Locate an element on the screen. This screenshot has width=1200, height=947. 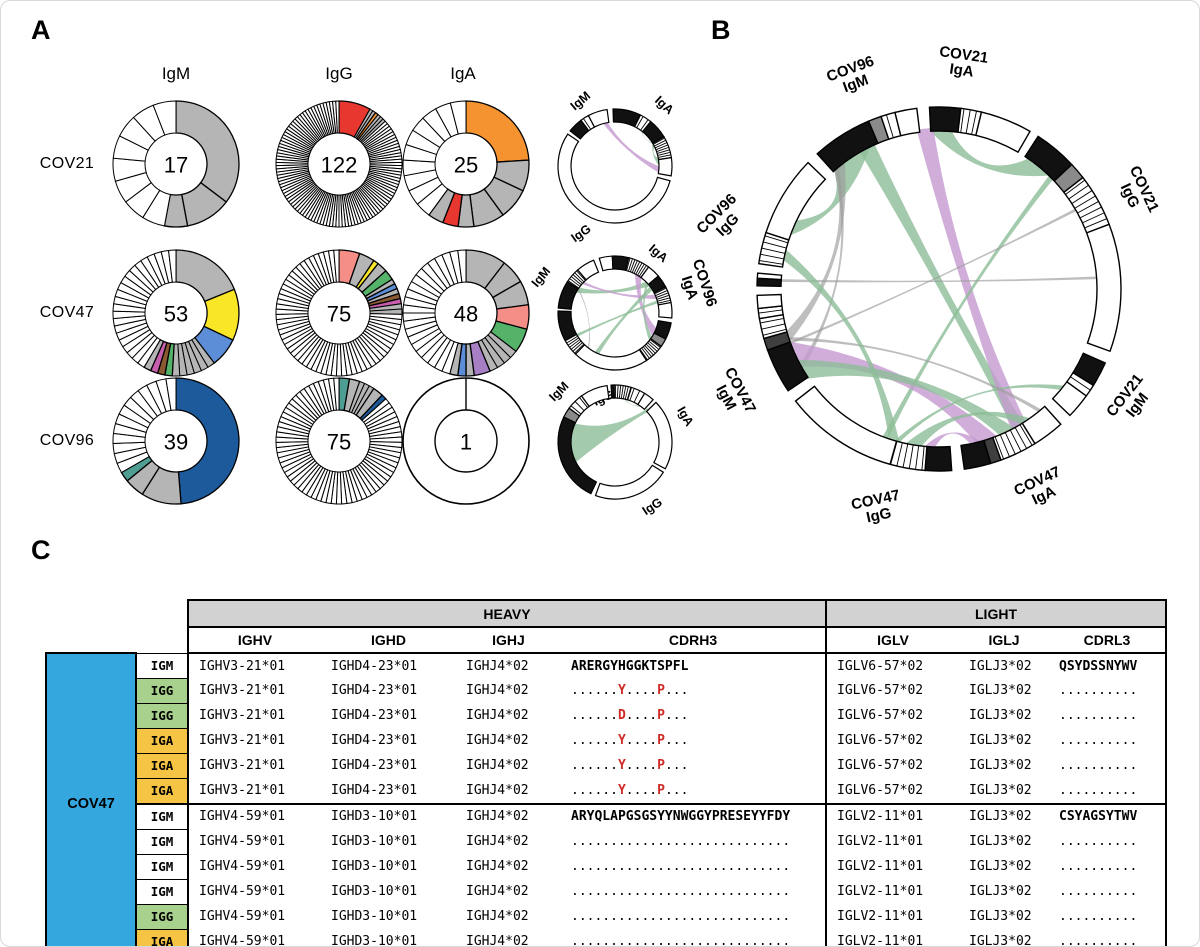
circos-label: IgG is located at coordinates (652, 506).